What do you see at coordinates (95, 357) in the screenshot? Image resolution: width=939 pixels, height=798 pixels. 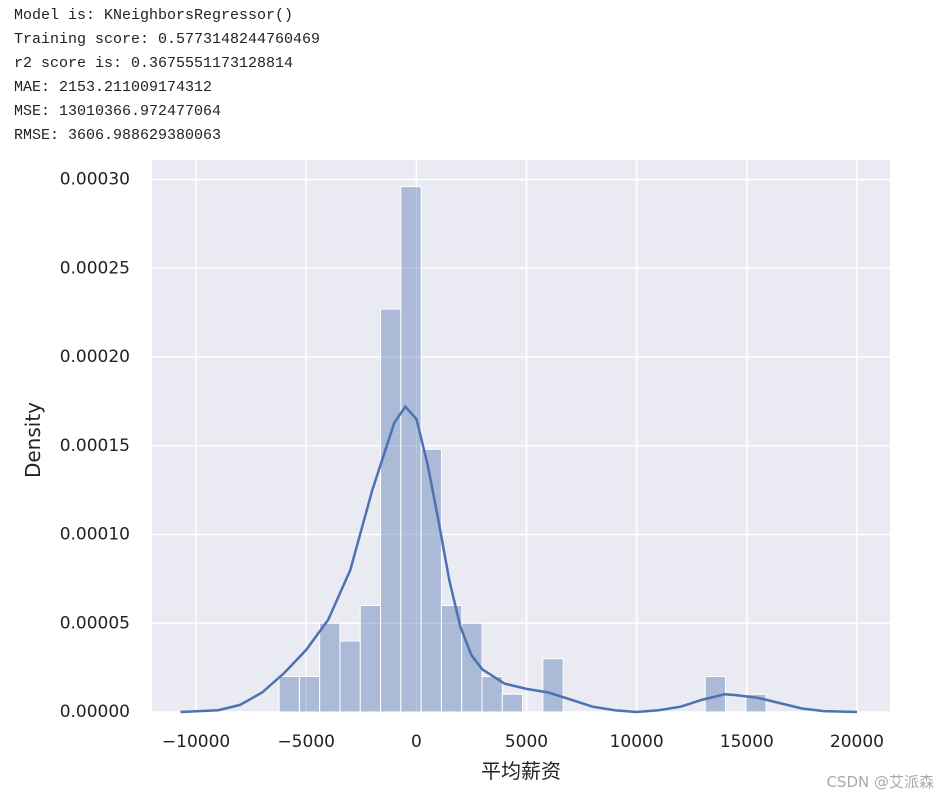 I see `y-tick-label: 0.00020` at bounding box center [95, 357].